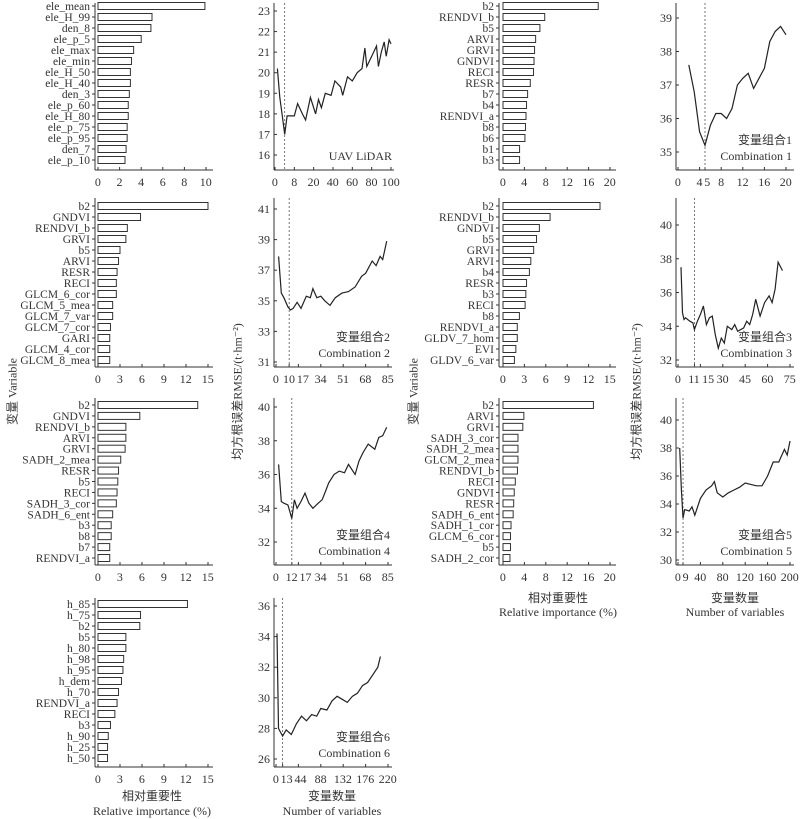  Describe the element at coordinates (388, 779) in the screenshot. I see `x-tick-label: 220` at that location.